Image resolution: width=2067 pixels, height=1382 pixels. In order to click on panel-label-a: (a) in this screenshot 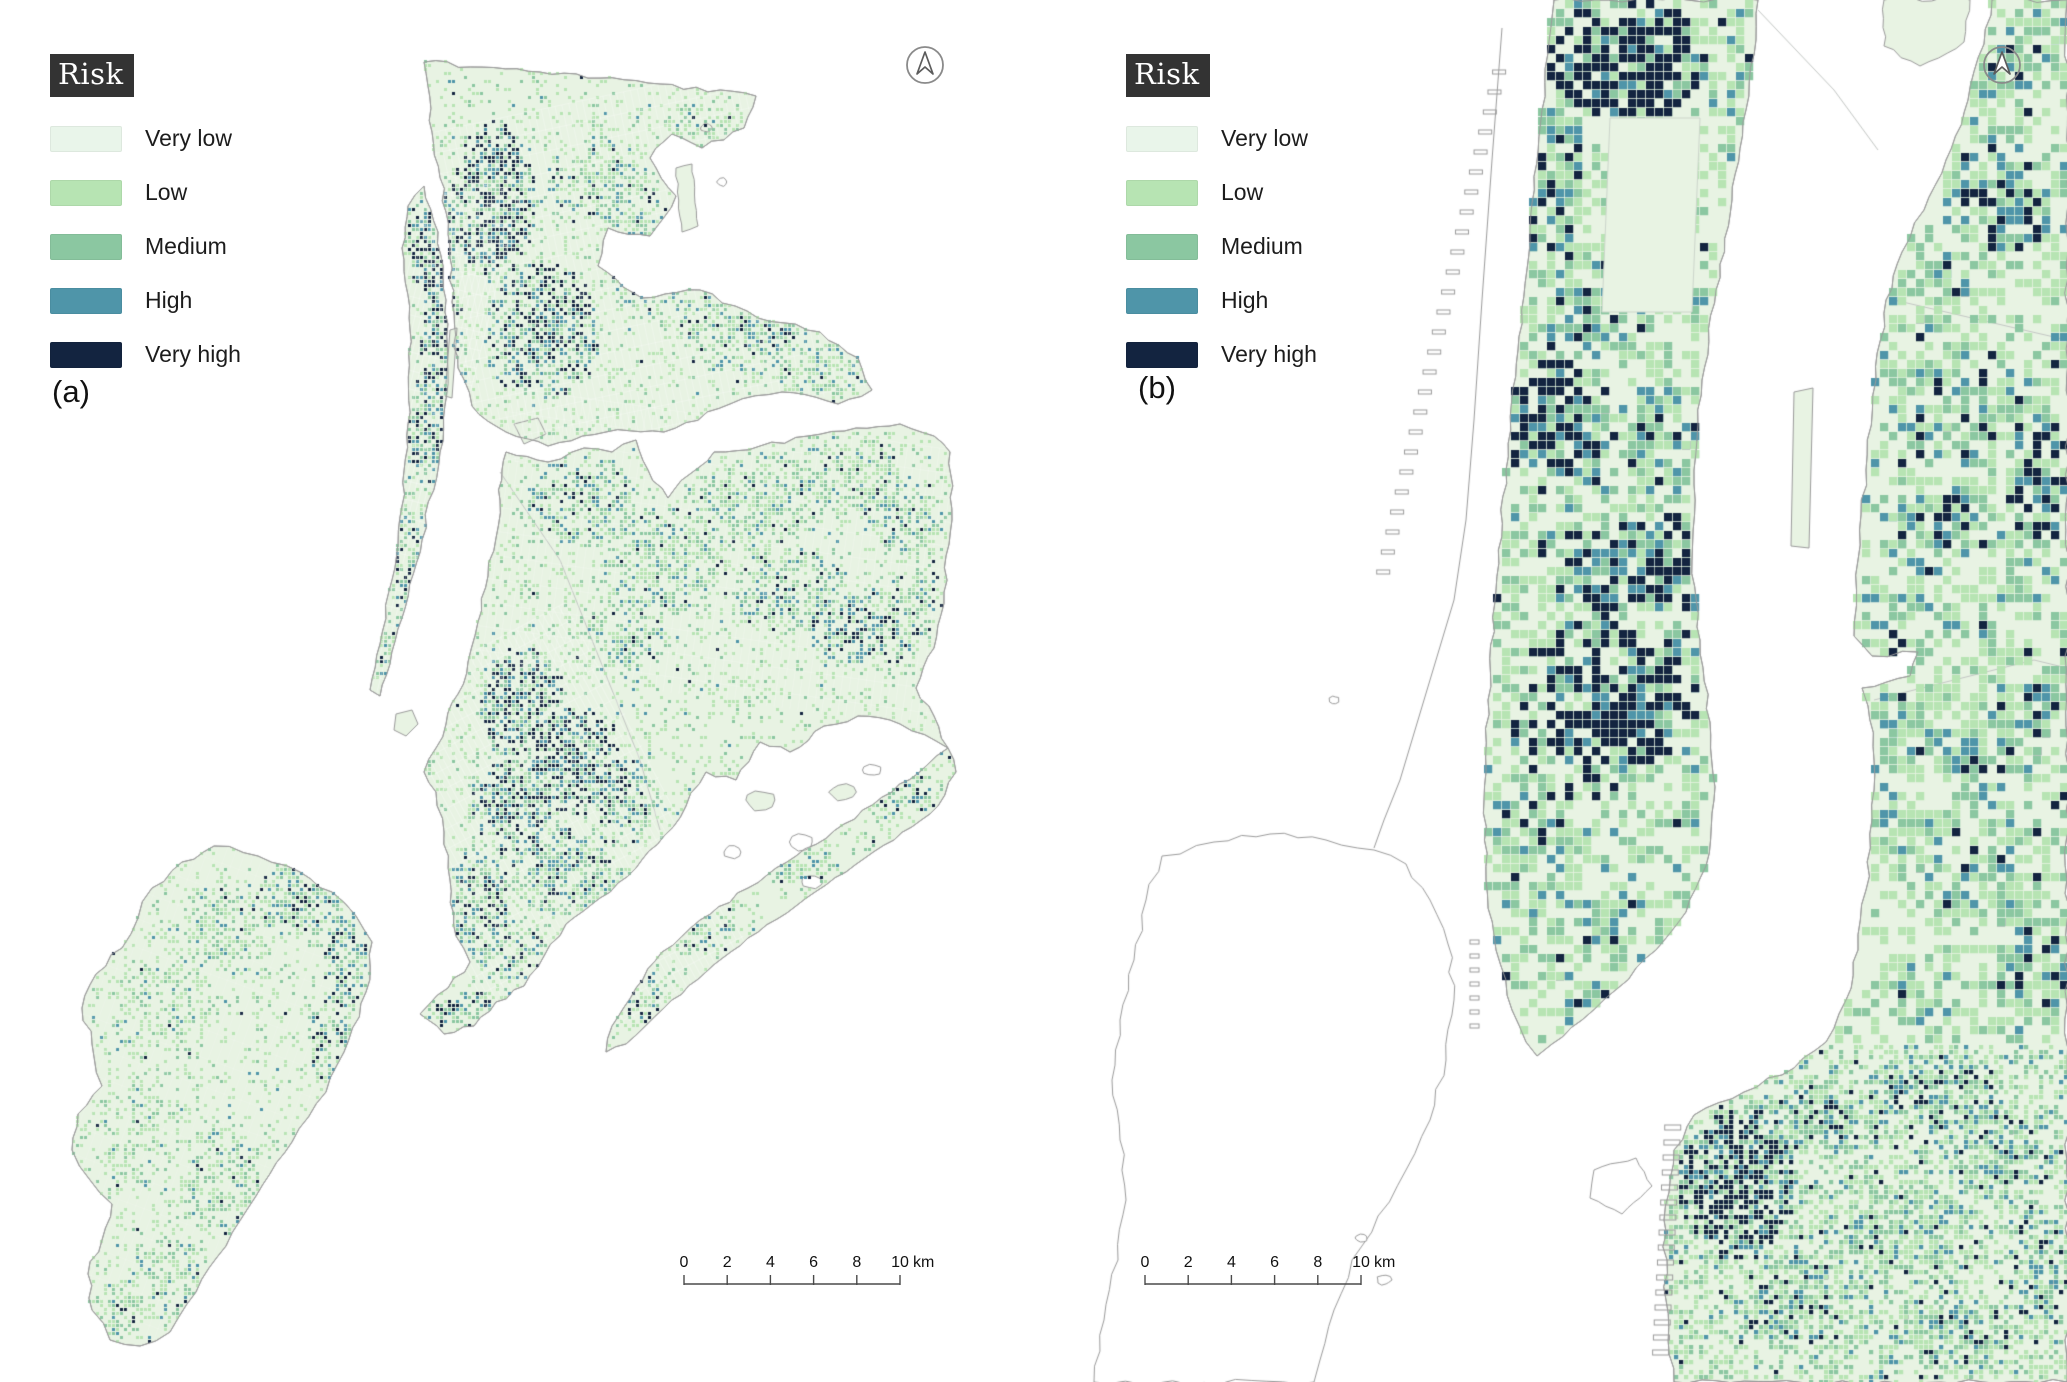, I will do `click(71, 391)`.